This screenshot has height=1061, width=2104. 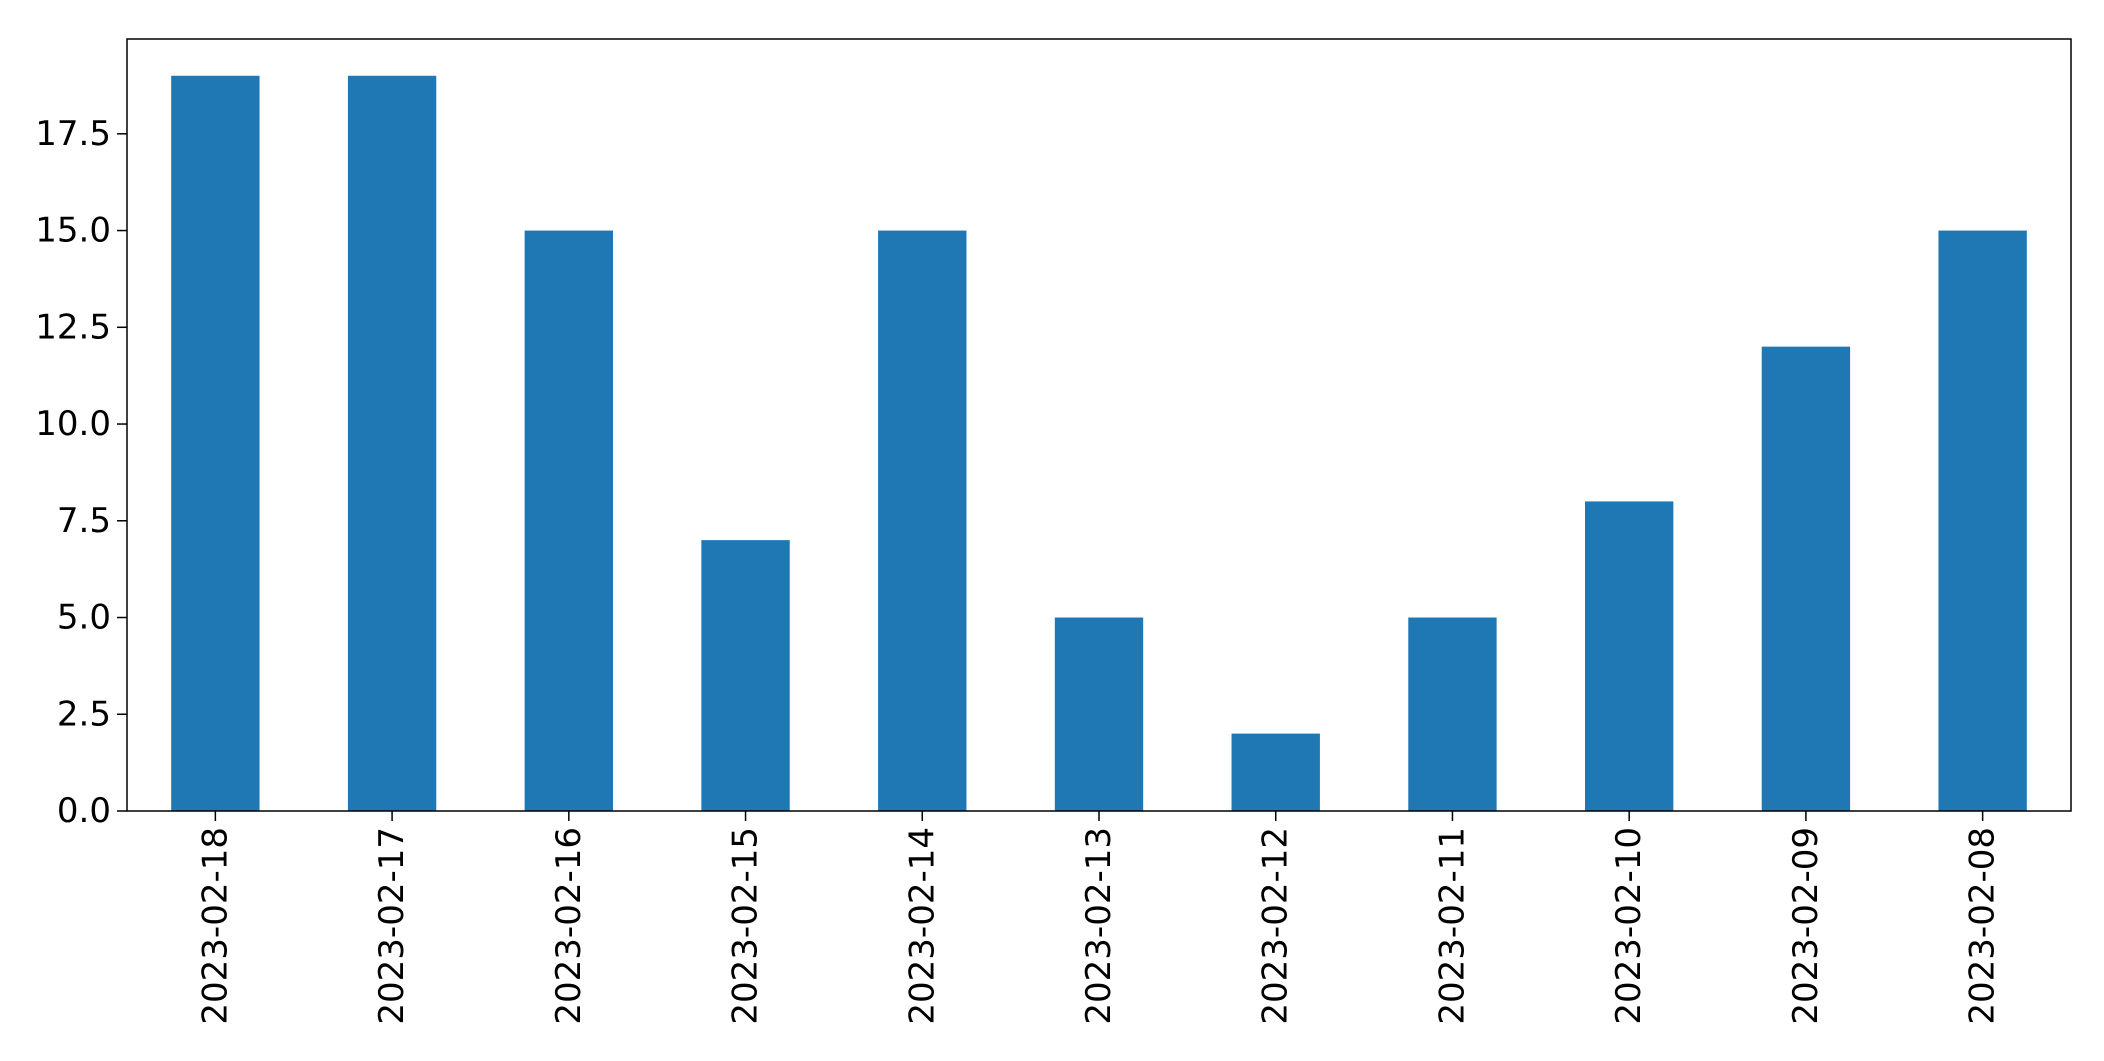 I want to click on y-tick-label: 5.0, so click(x=84, y=618).